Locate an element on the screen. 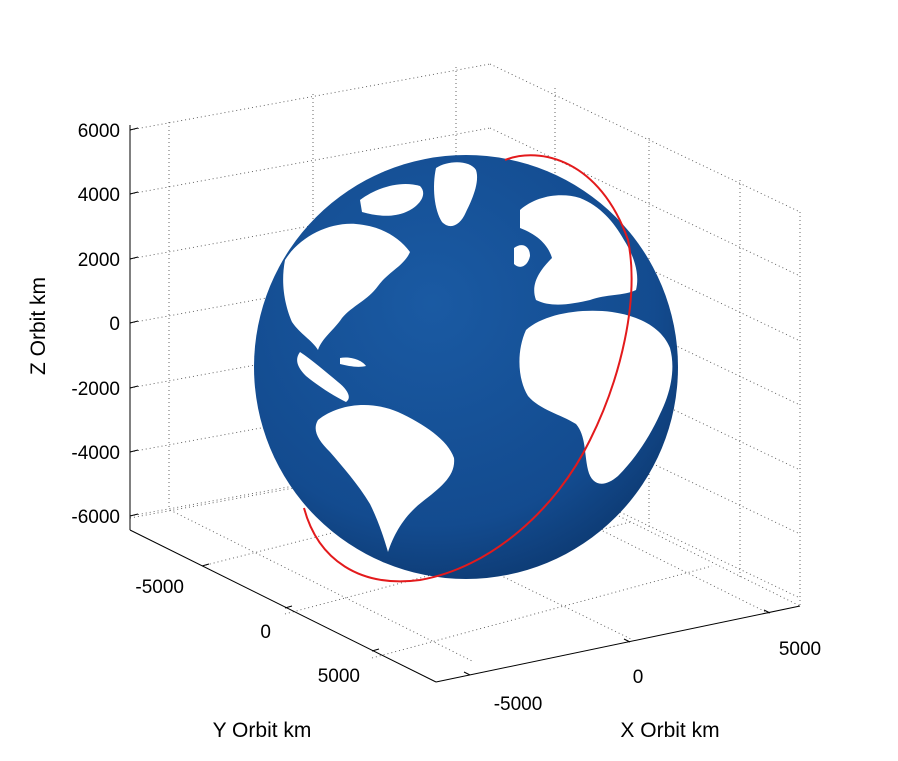 This screenshot has width=898, height=761. arctic-islands is located at coordinates (392, 199).